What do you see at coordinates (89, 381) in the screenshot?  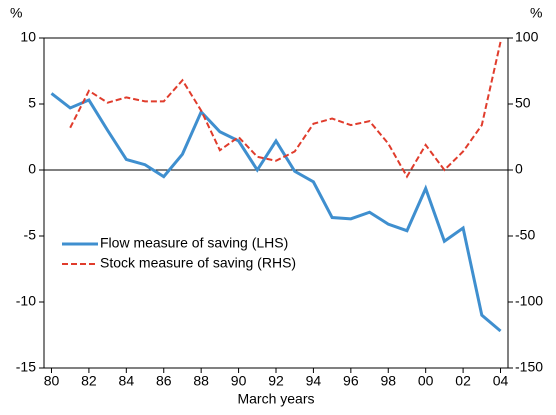 I see `x-tick-label: 82` at bounding box center [89, 381].